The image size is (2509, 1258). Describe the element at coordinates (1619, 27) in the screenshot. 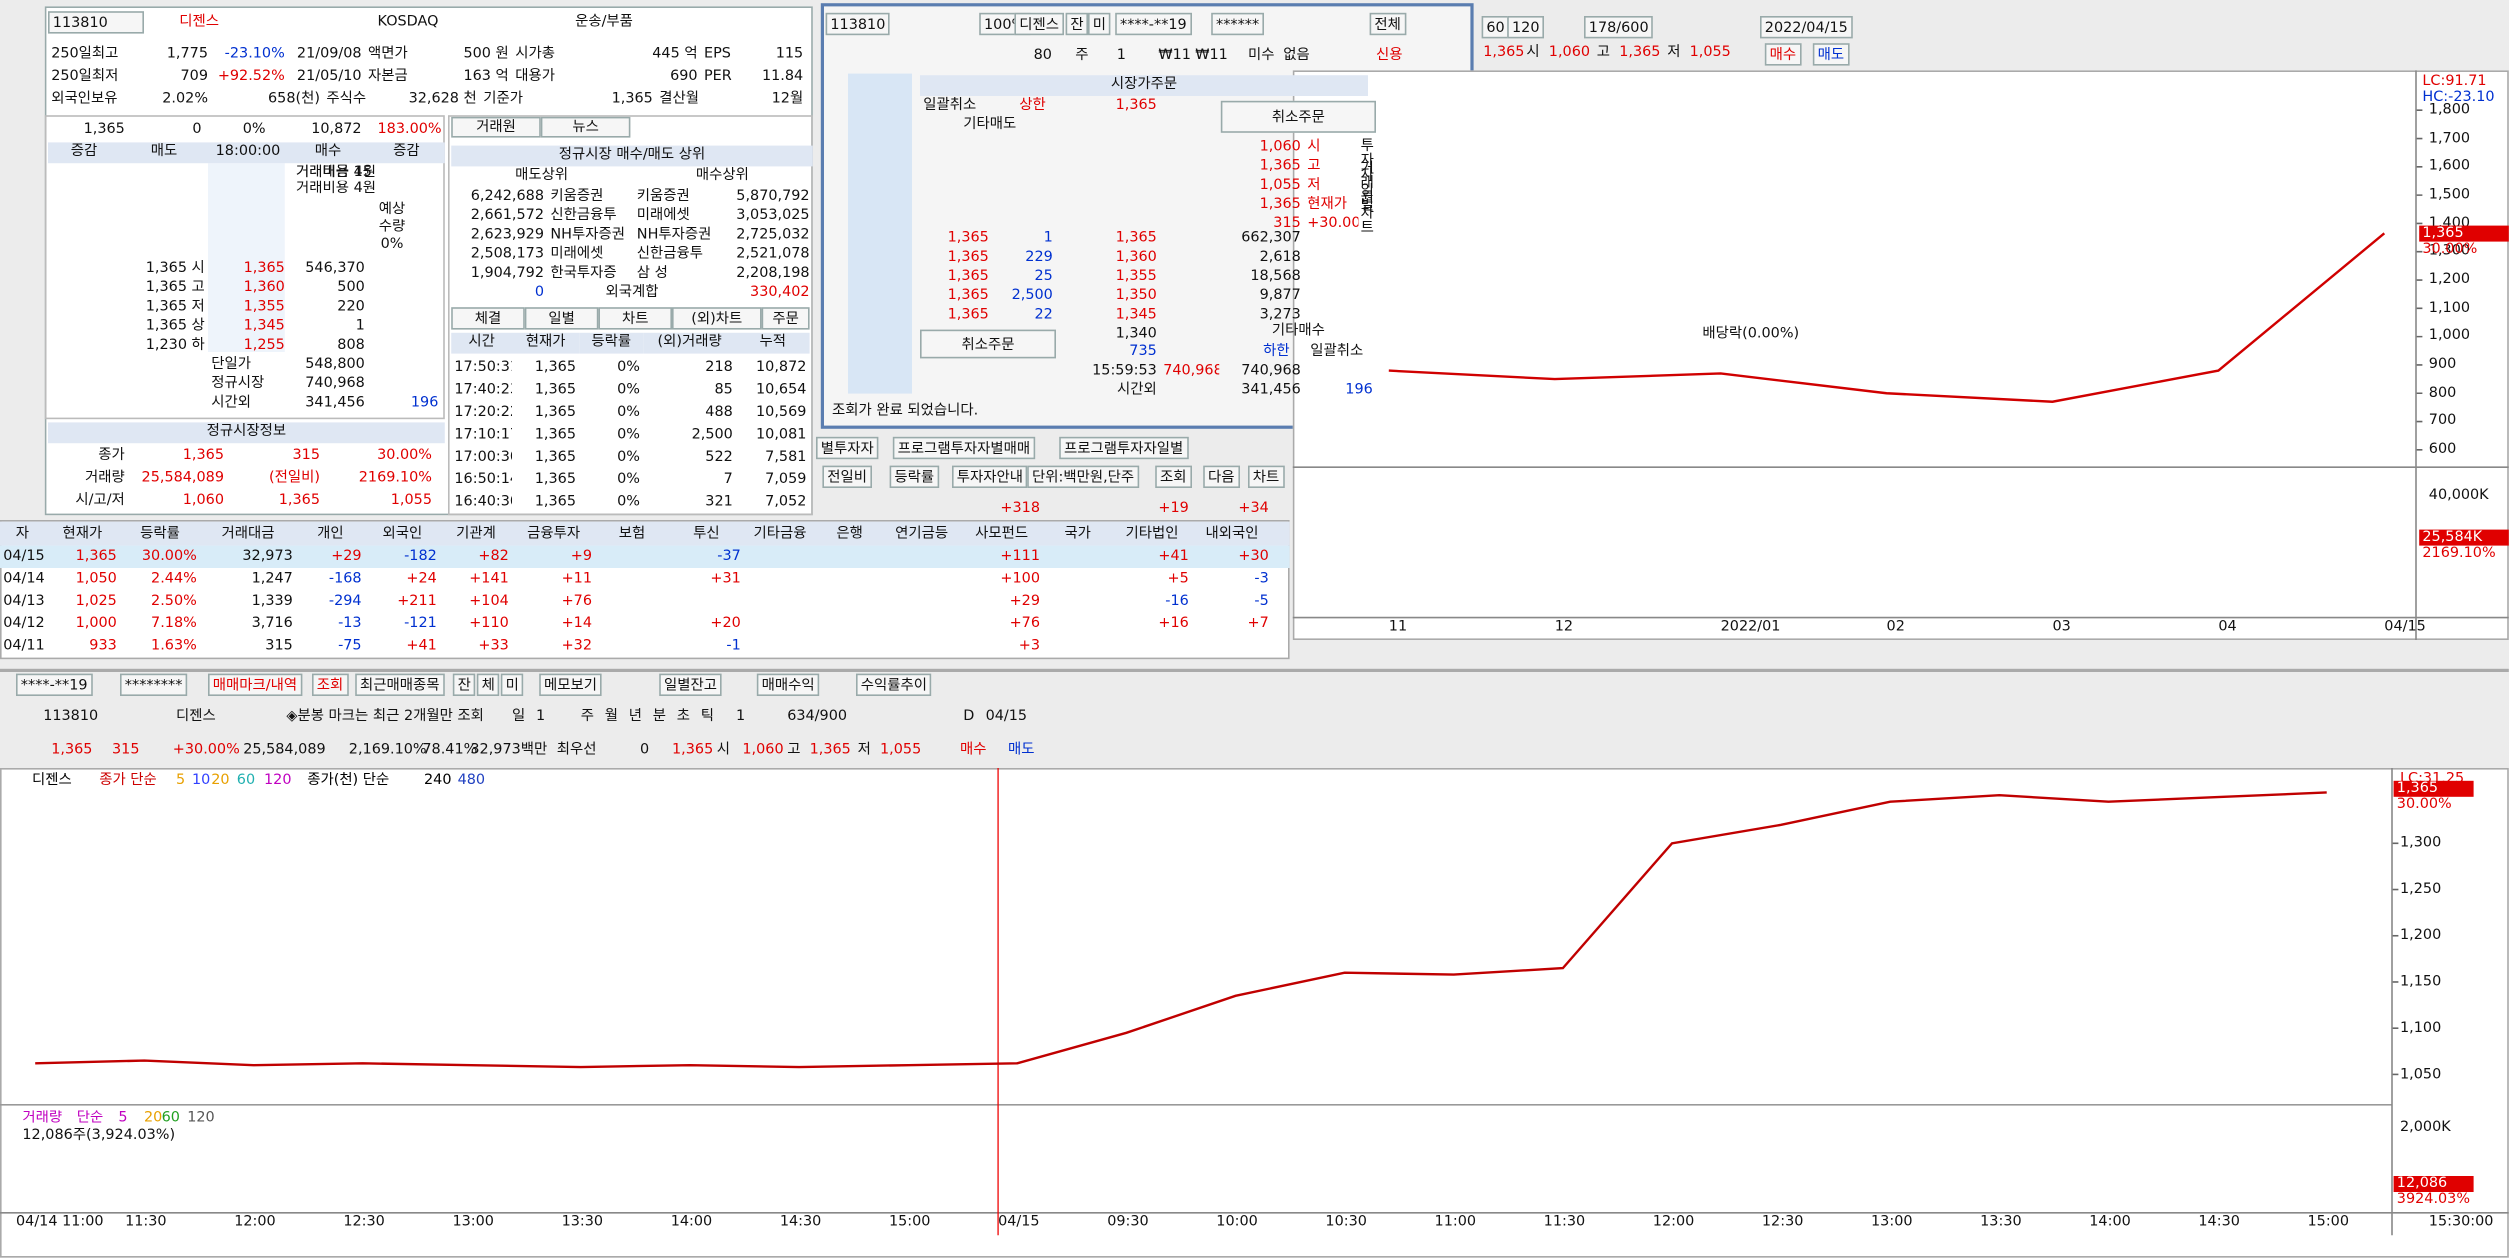

I see `chart-toolbar: 178/600` at that location.